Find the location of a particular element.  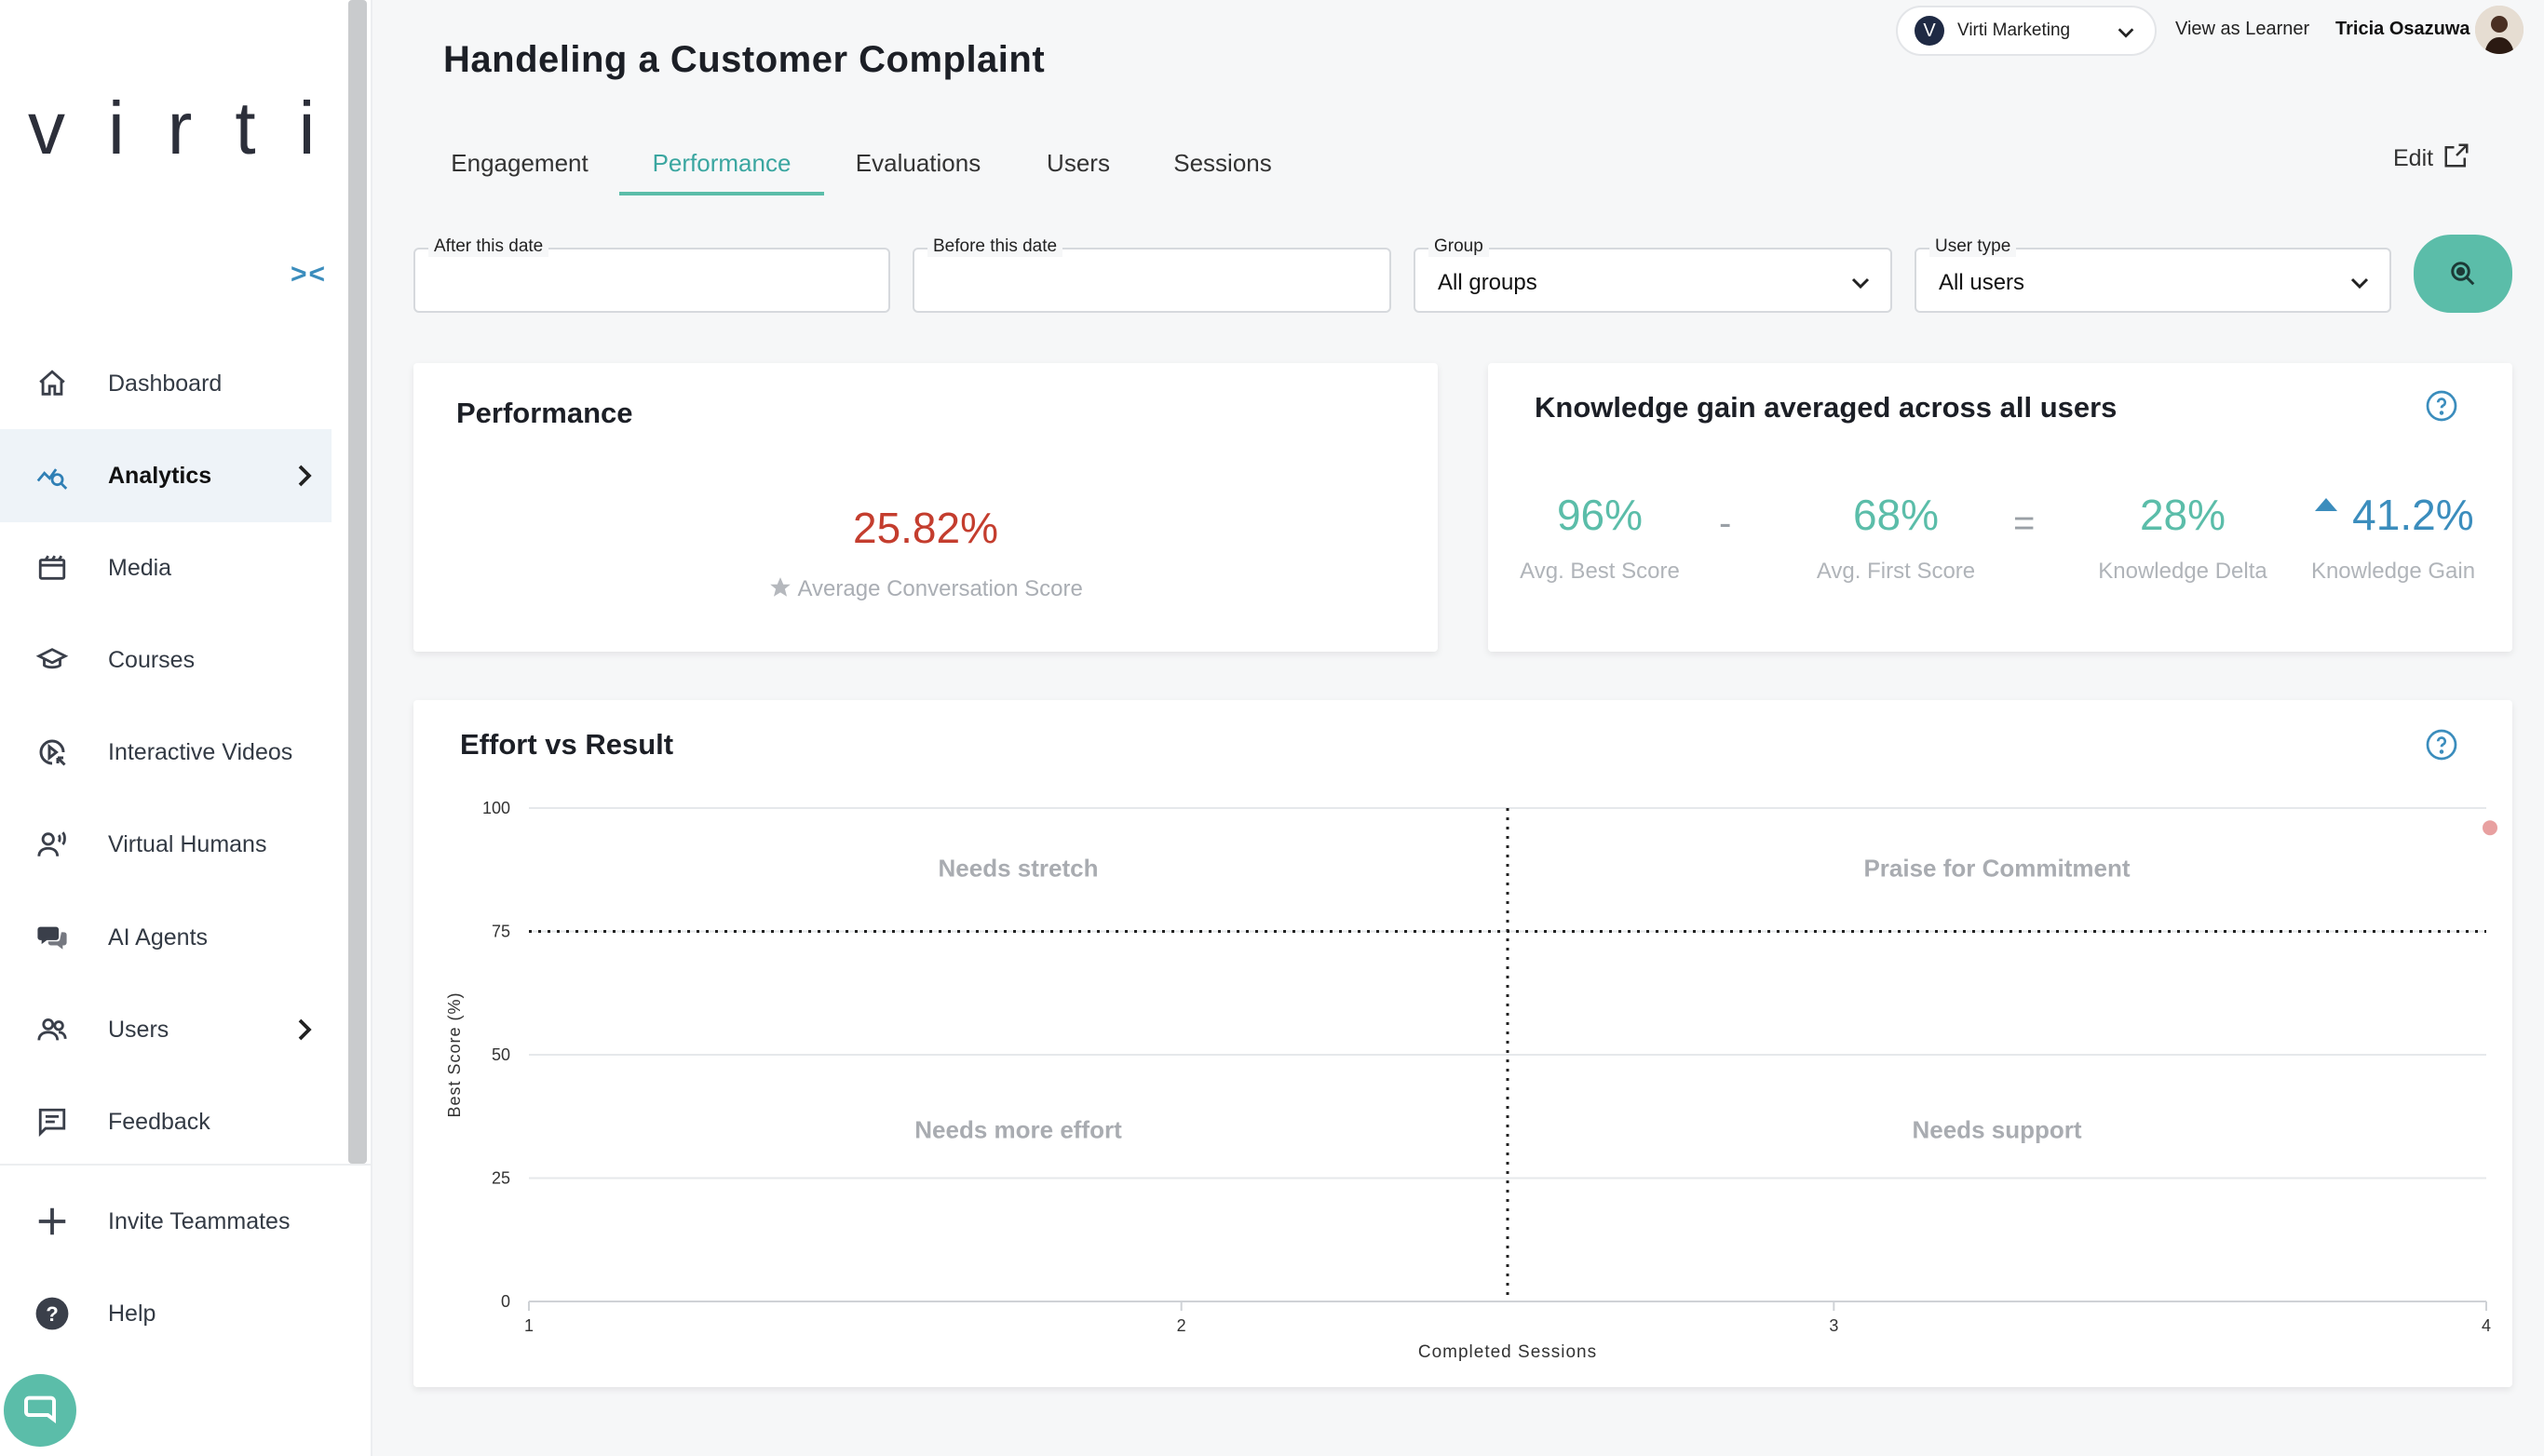

y-tick-label: 0 is located at coordinates (505, 1301).